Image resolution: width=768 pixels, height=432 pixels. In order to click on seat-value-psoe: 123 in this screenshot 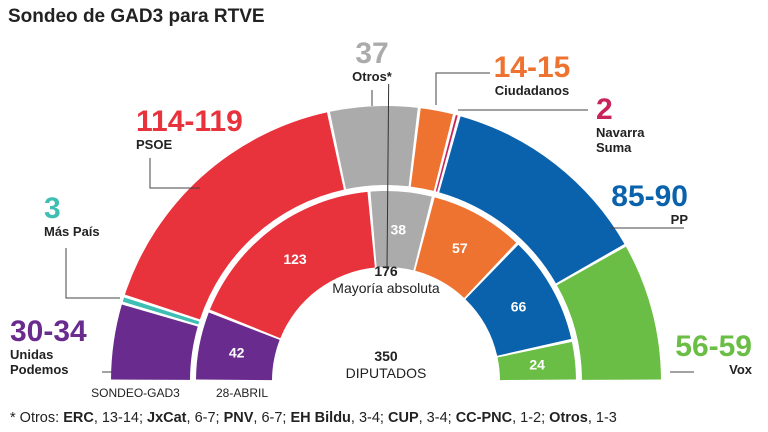, I will do `click(295, 259)`.